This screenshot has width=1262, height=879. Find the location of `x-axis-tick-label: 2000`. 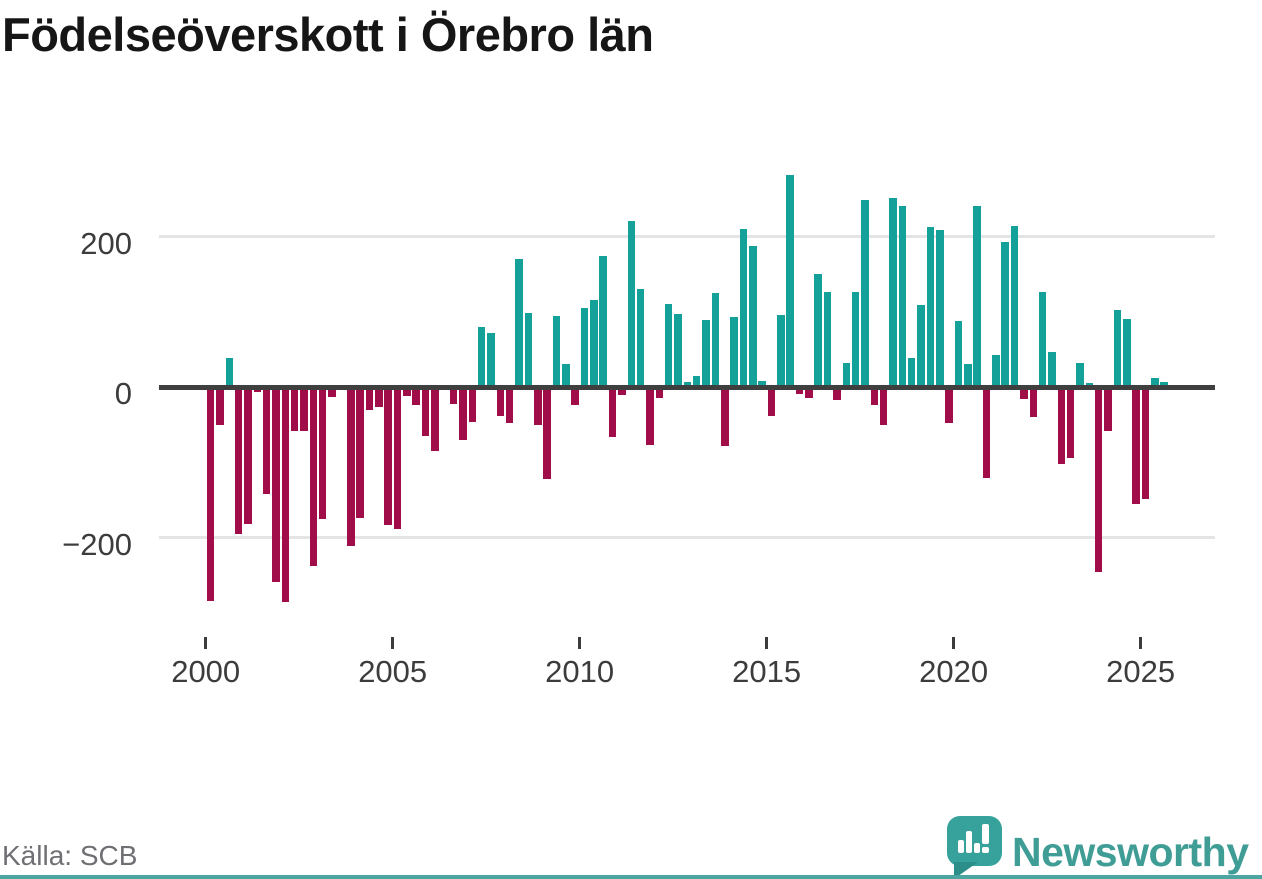

x-axis-tick-label: 2000 is located at coordinates (206, 671).